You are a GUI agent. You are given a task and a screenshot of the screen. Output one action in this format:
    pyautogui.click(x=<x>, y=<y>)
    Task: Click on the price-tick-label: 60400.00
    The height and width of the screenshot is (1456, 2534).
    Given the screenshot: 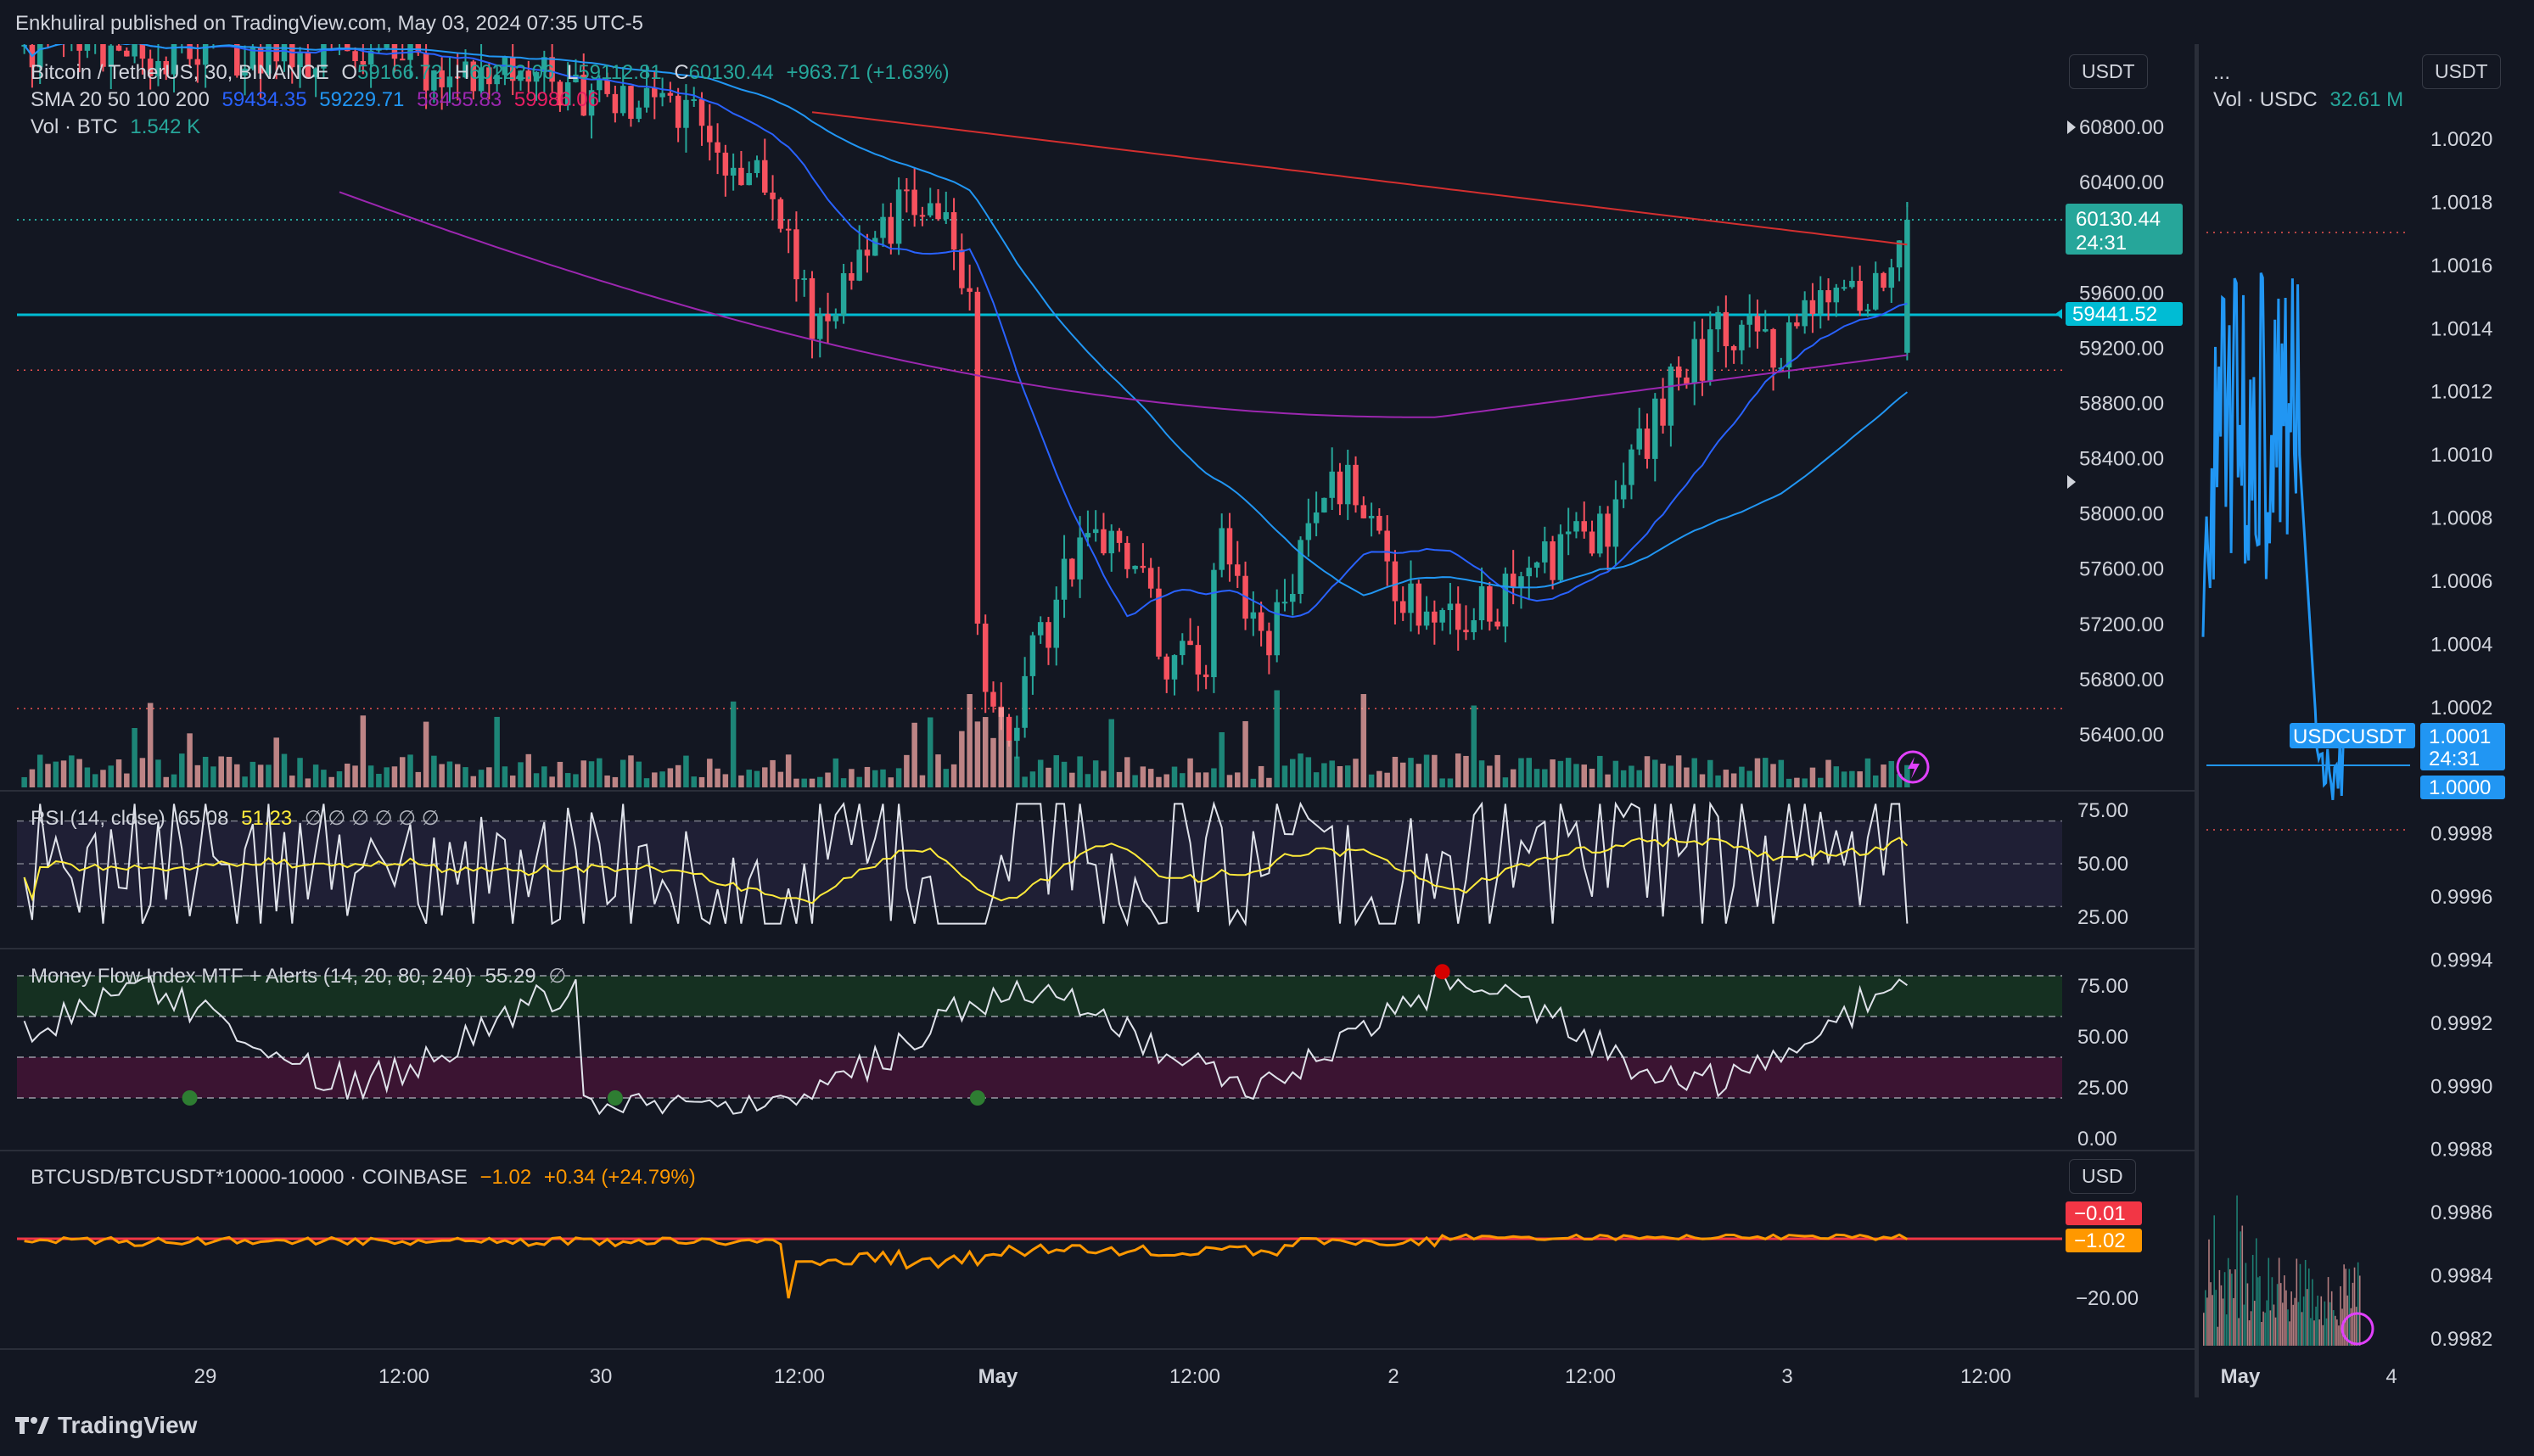 What is the action you would take?
    pyautogui.click(x=2121, y=182)
    